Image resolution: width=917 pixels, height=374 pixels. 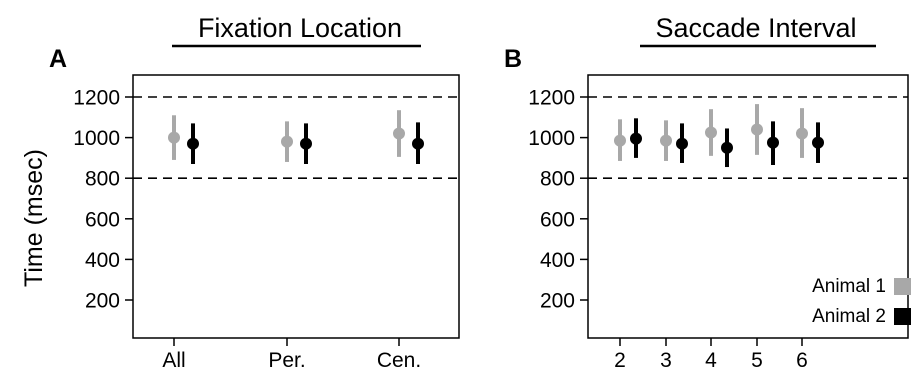 What do you see at coordinates (173, 360) in the screenshot?
I see `panel-a-x-tick-label: All` at bounding box center [173, 360].